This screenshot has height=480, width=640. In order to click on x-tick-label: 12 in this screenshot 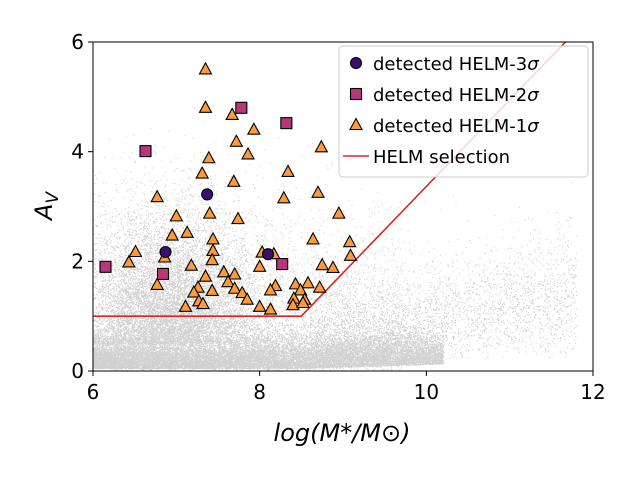, I will do `click(592, 392)`.